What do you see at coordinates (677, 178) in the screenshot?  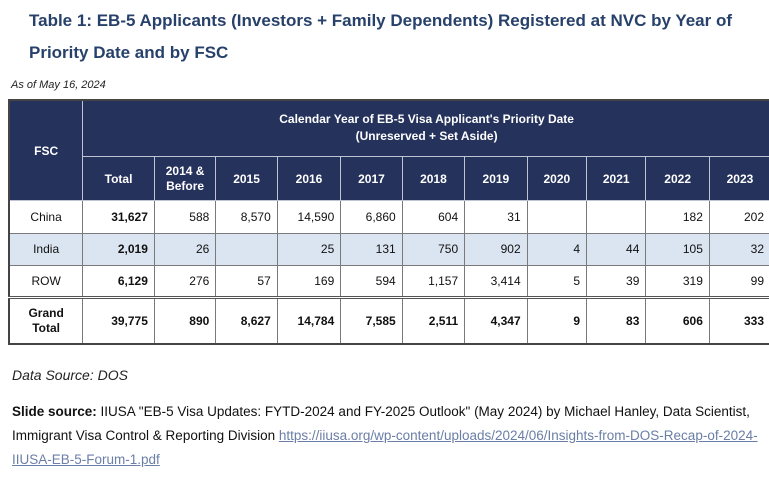 I see `column-header: 2022` at bounding box center [677, 178].